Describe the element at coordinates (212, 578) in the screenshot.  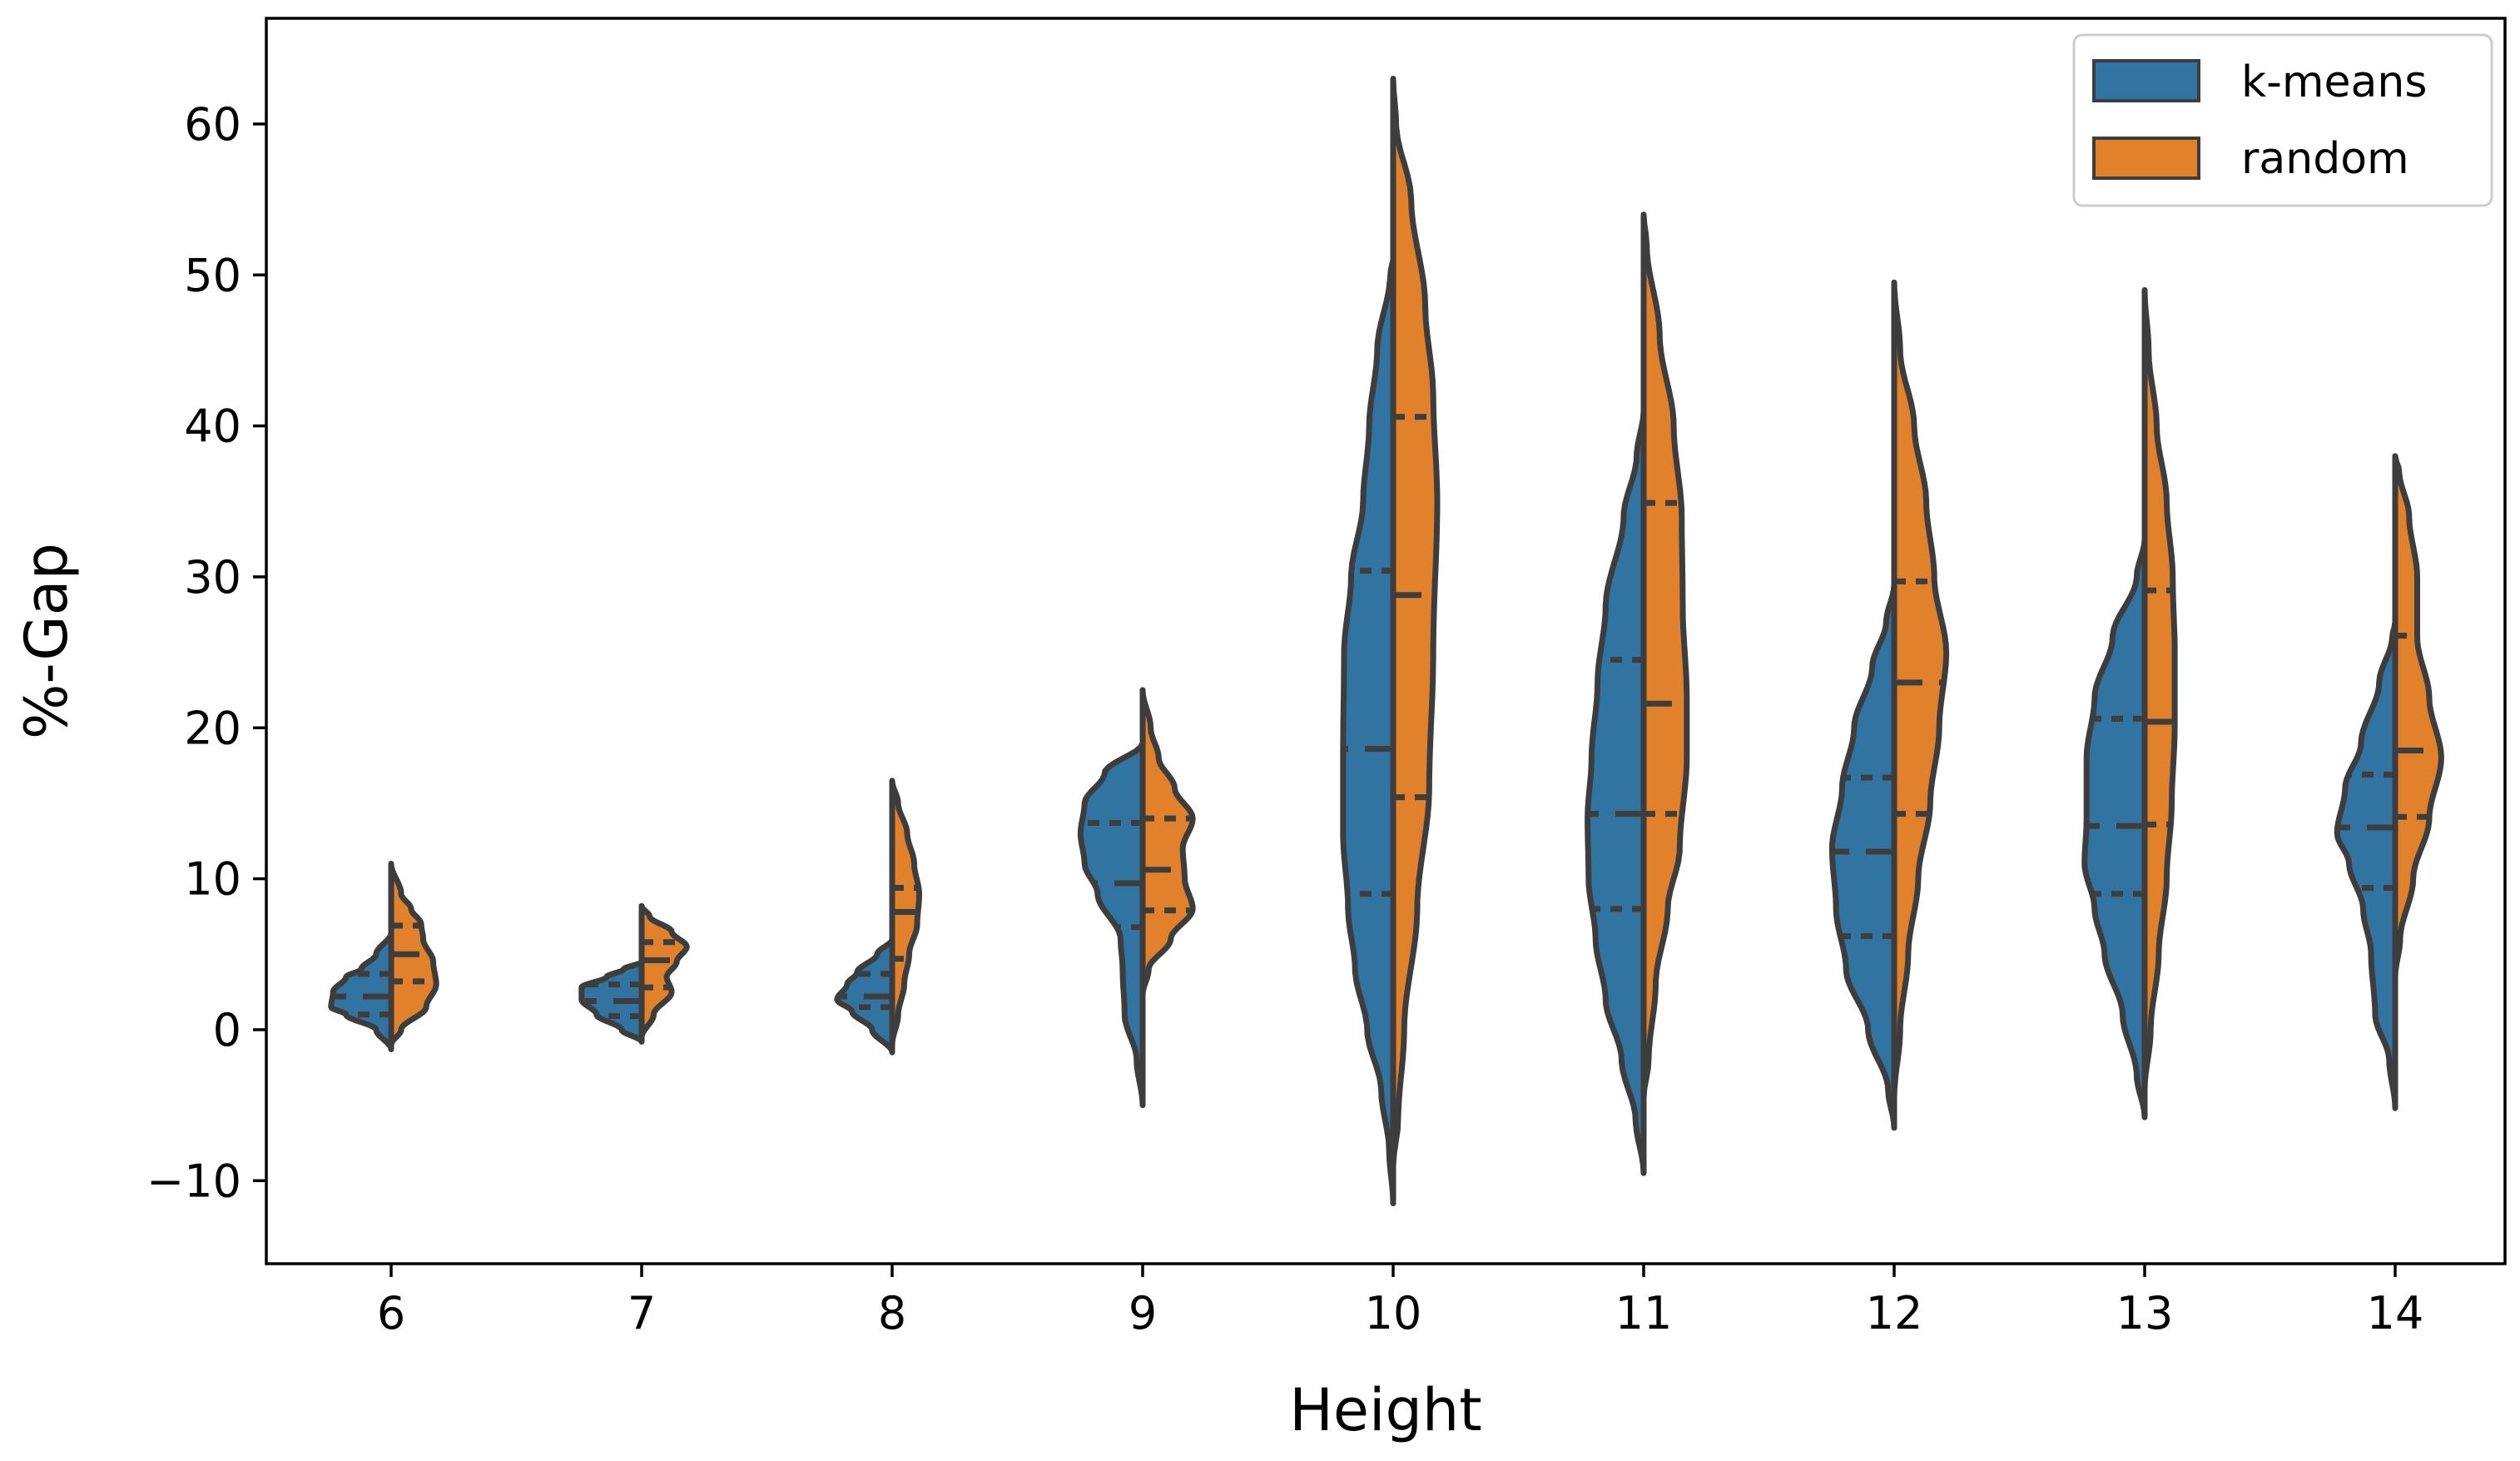
I see `y-tick-label: 30` at that location.